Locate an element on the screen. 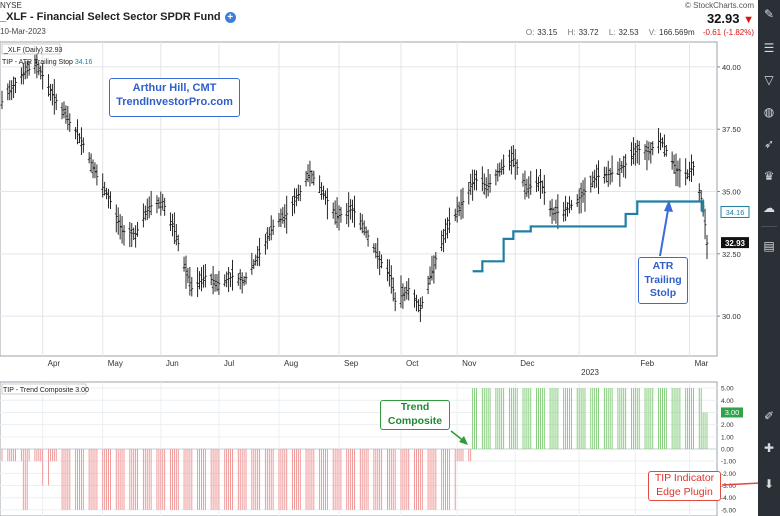  price-y-tick-label: 35.00 is located at coordinates (731, 192).